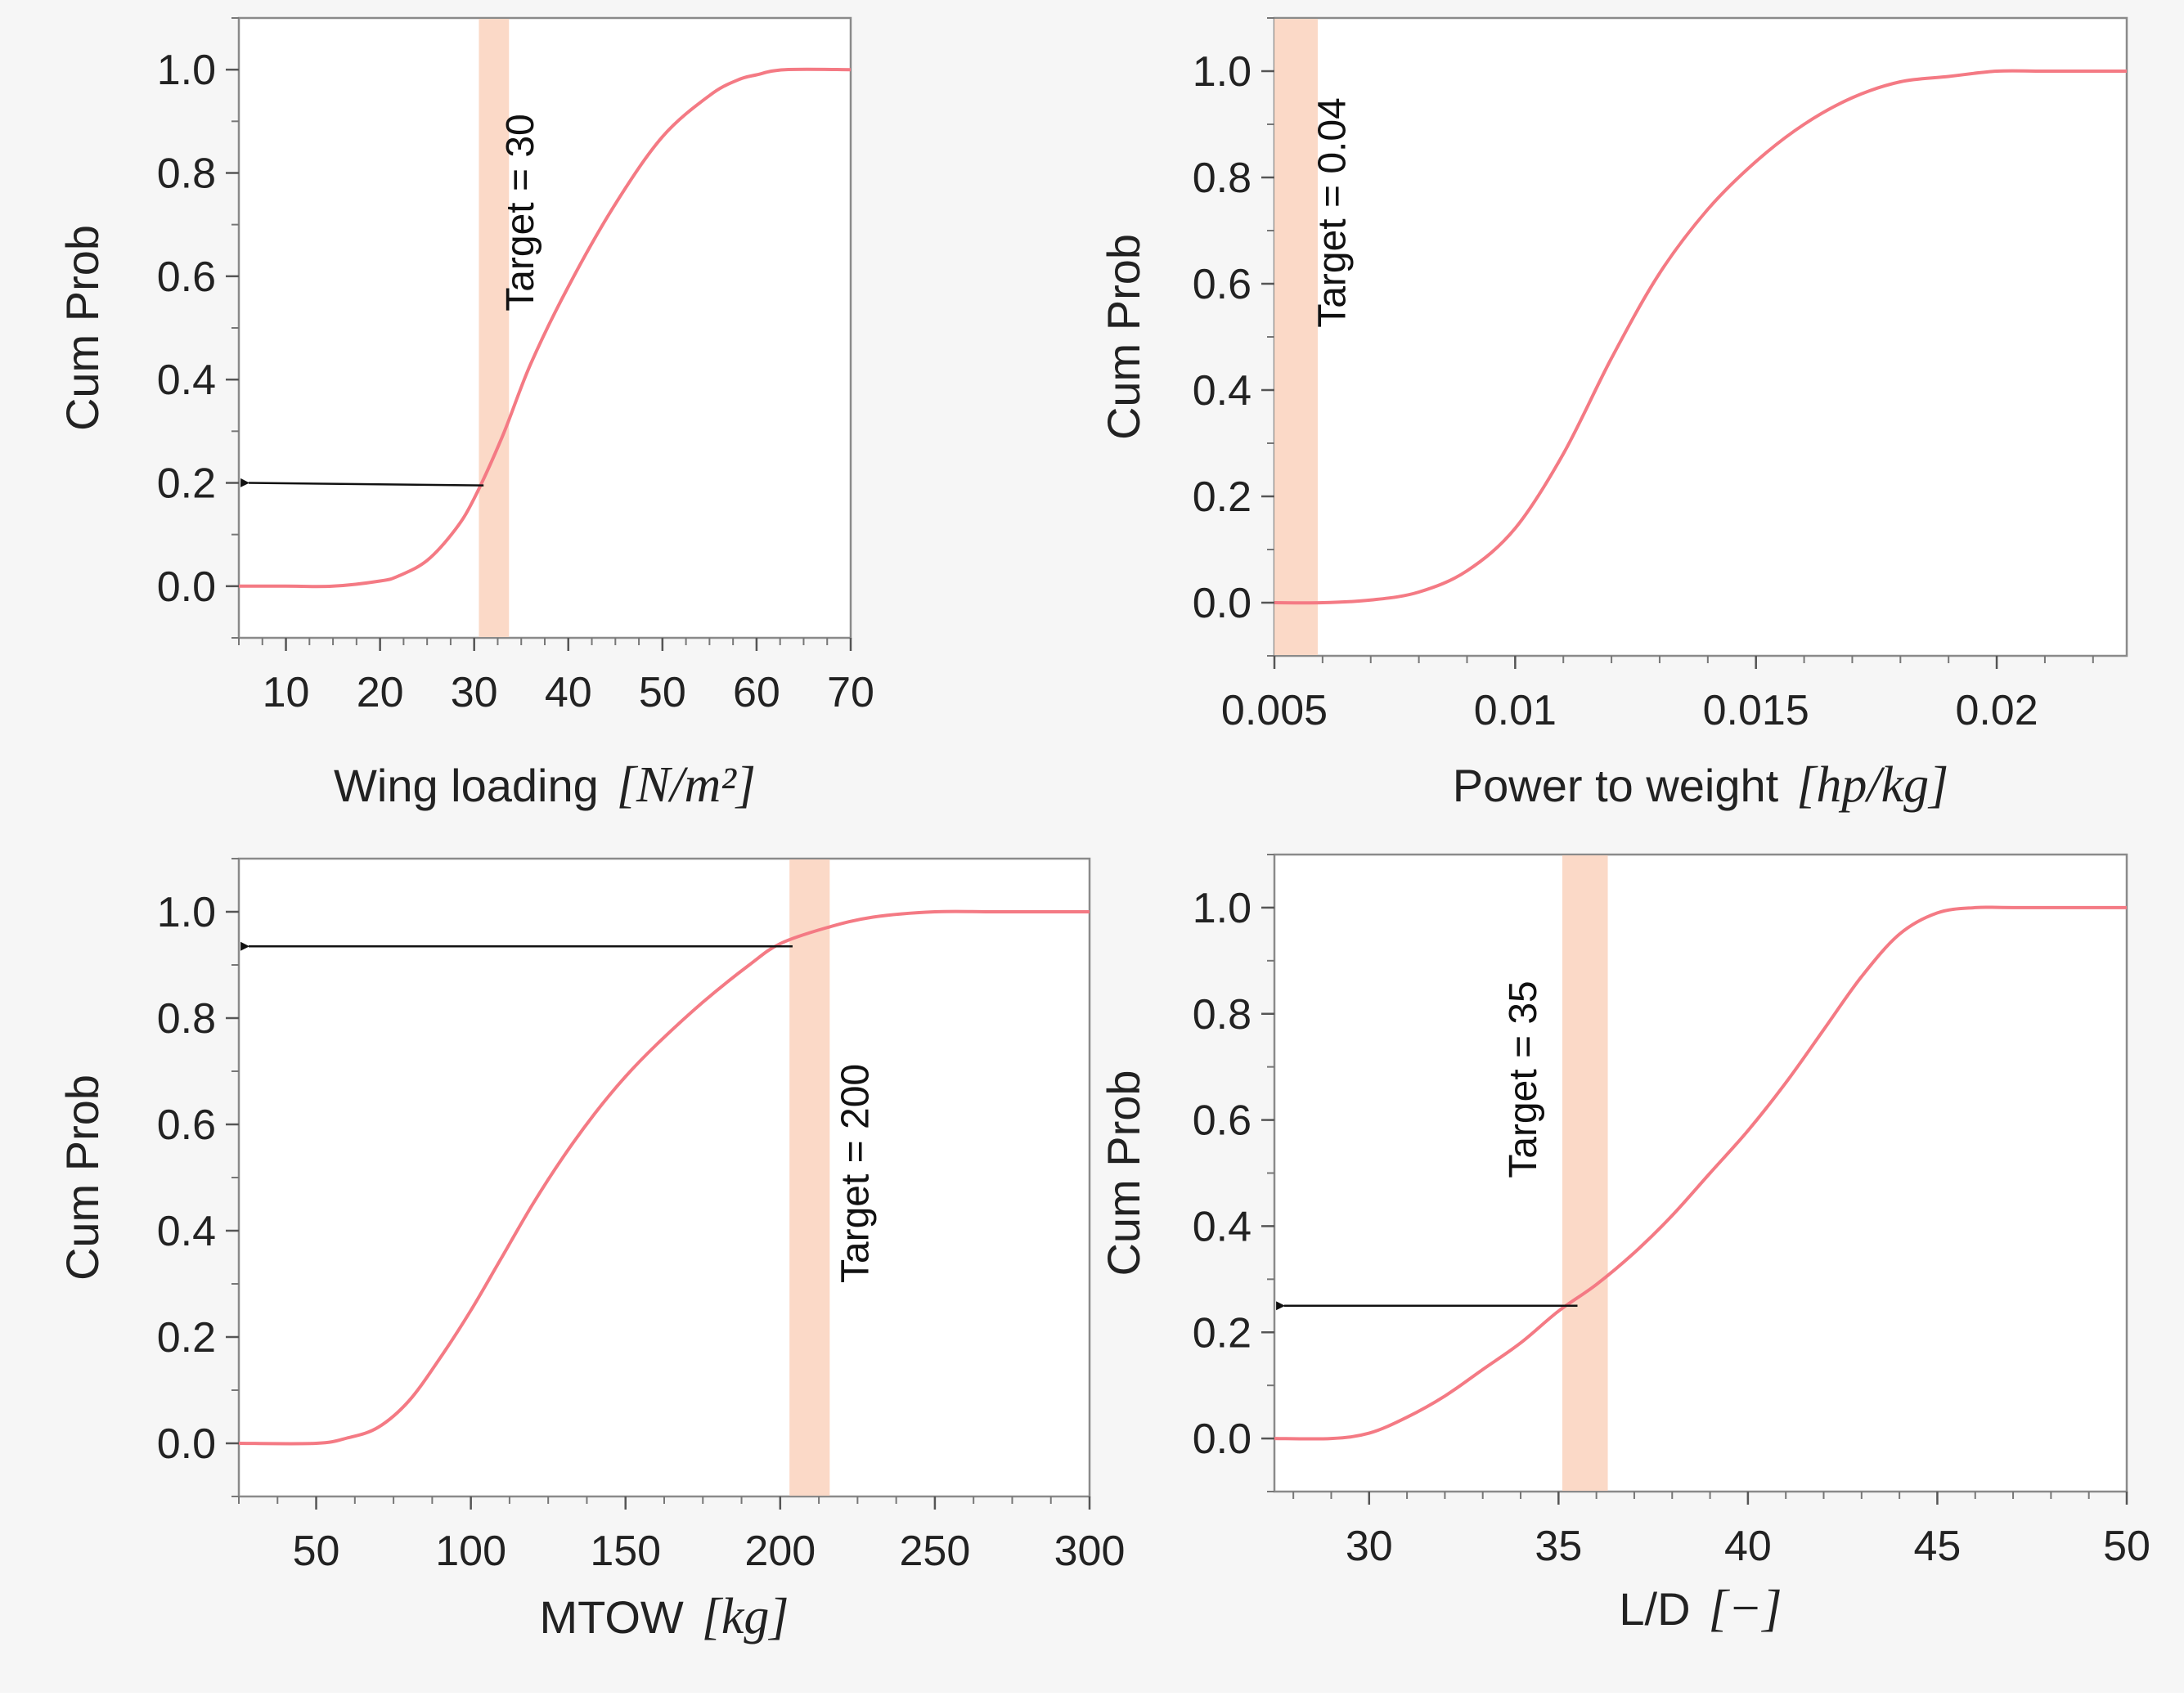 Image resolution: width=2184 pixels, height=1705 pixels. Describe the element at coordinates (856, 1173) in the screenshot. I see `target-label: Target = 200` at that location.